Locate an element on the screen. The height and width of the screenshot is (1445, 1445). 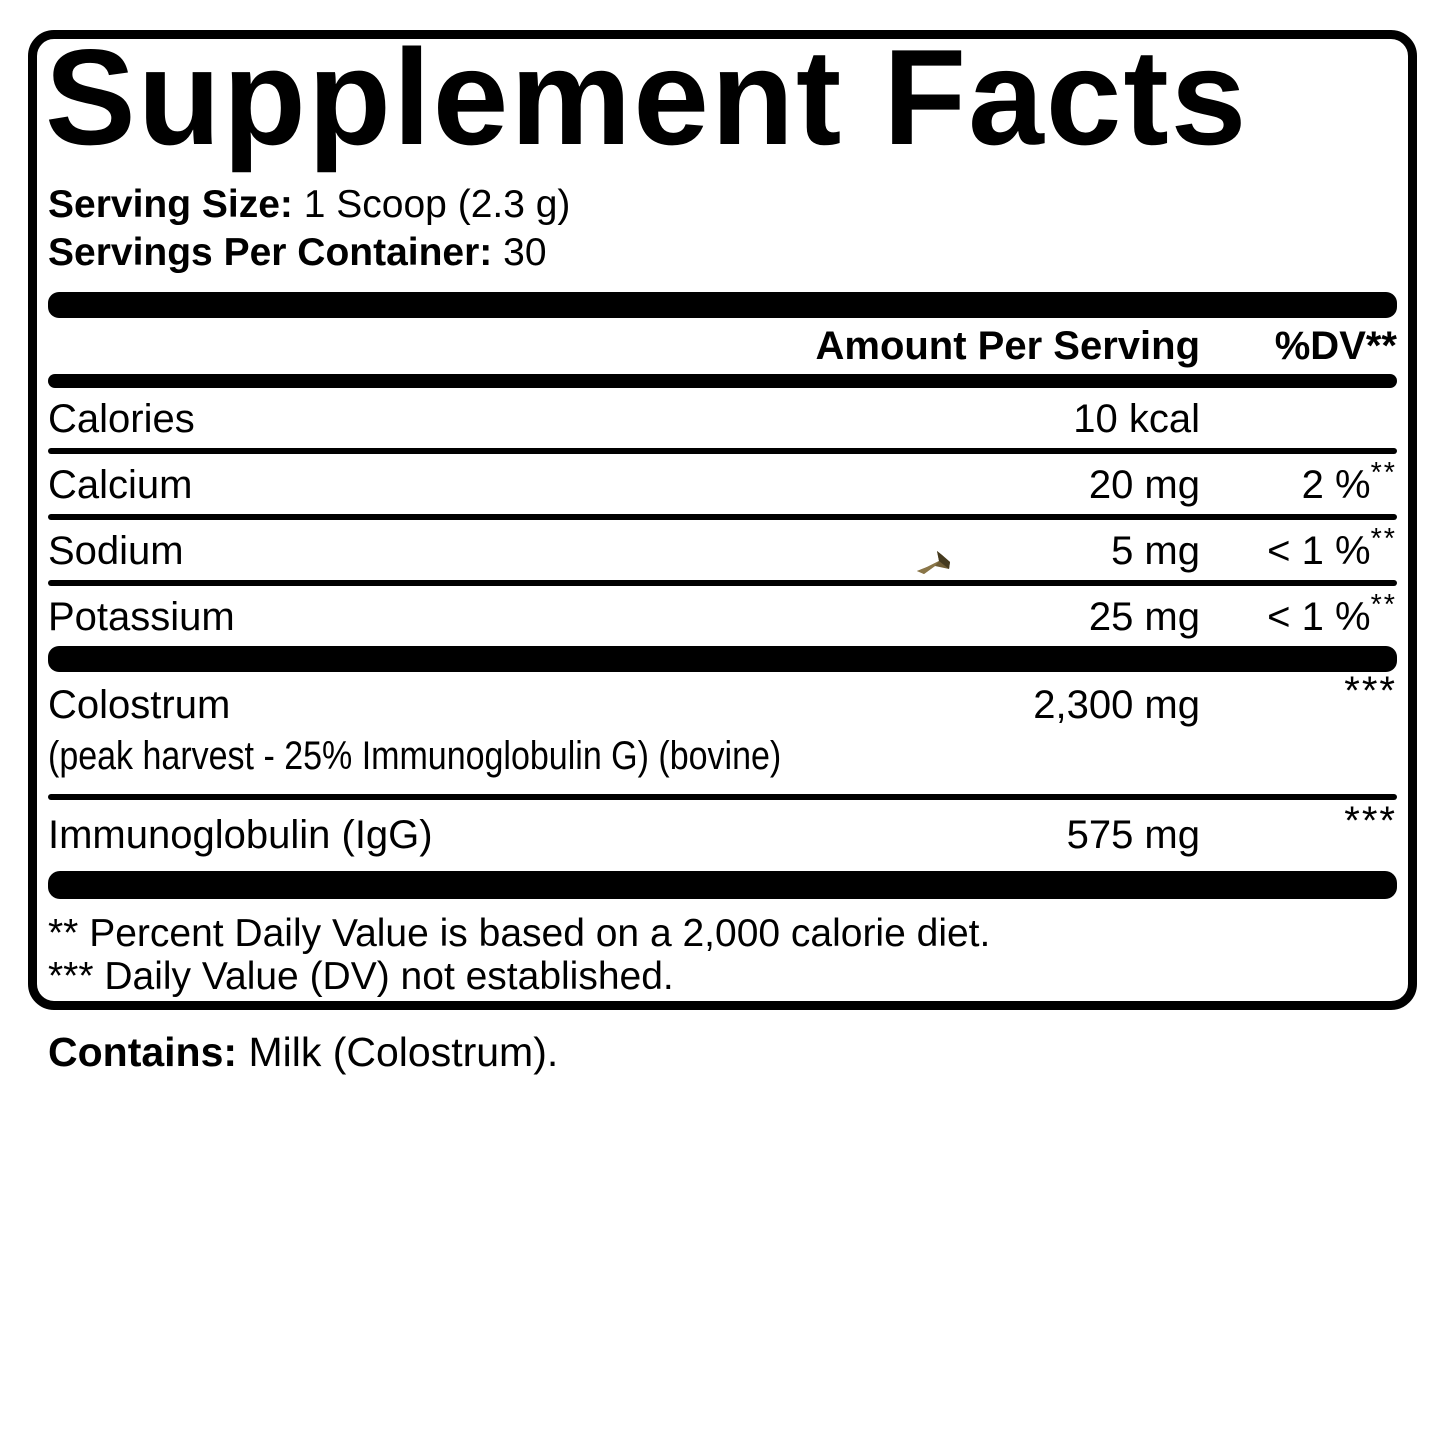
ingredient-amount: 2,300 mg is located at coordinates (1116, 705).